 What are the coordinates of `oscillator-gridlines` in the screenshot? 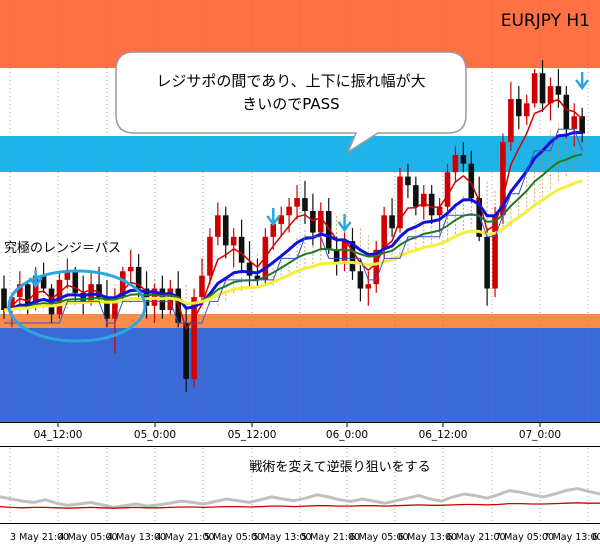 It's located at (299, 485).